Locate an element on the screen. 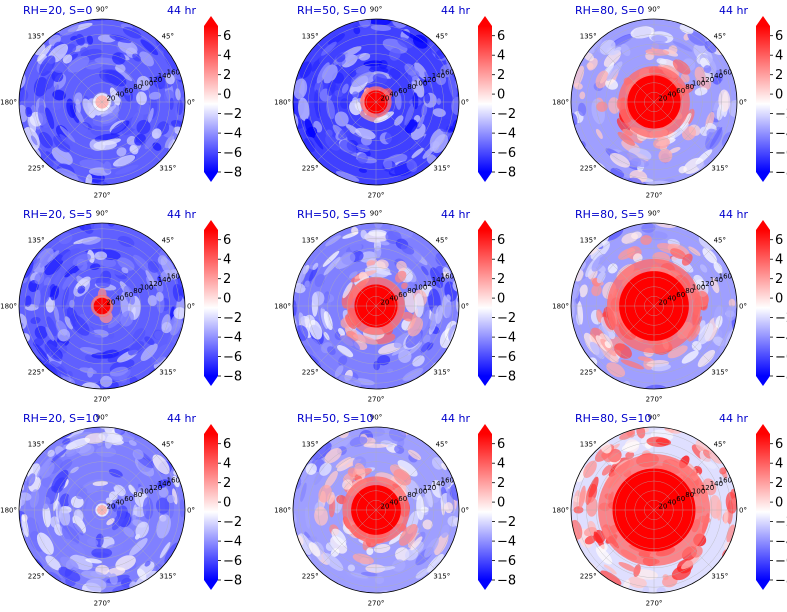 This screenshot has width=787, height=612. radial-tick-label: 100 is located at coordinates (146, 288).